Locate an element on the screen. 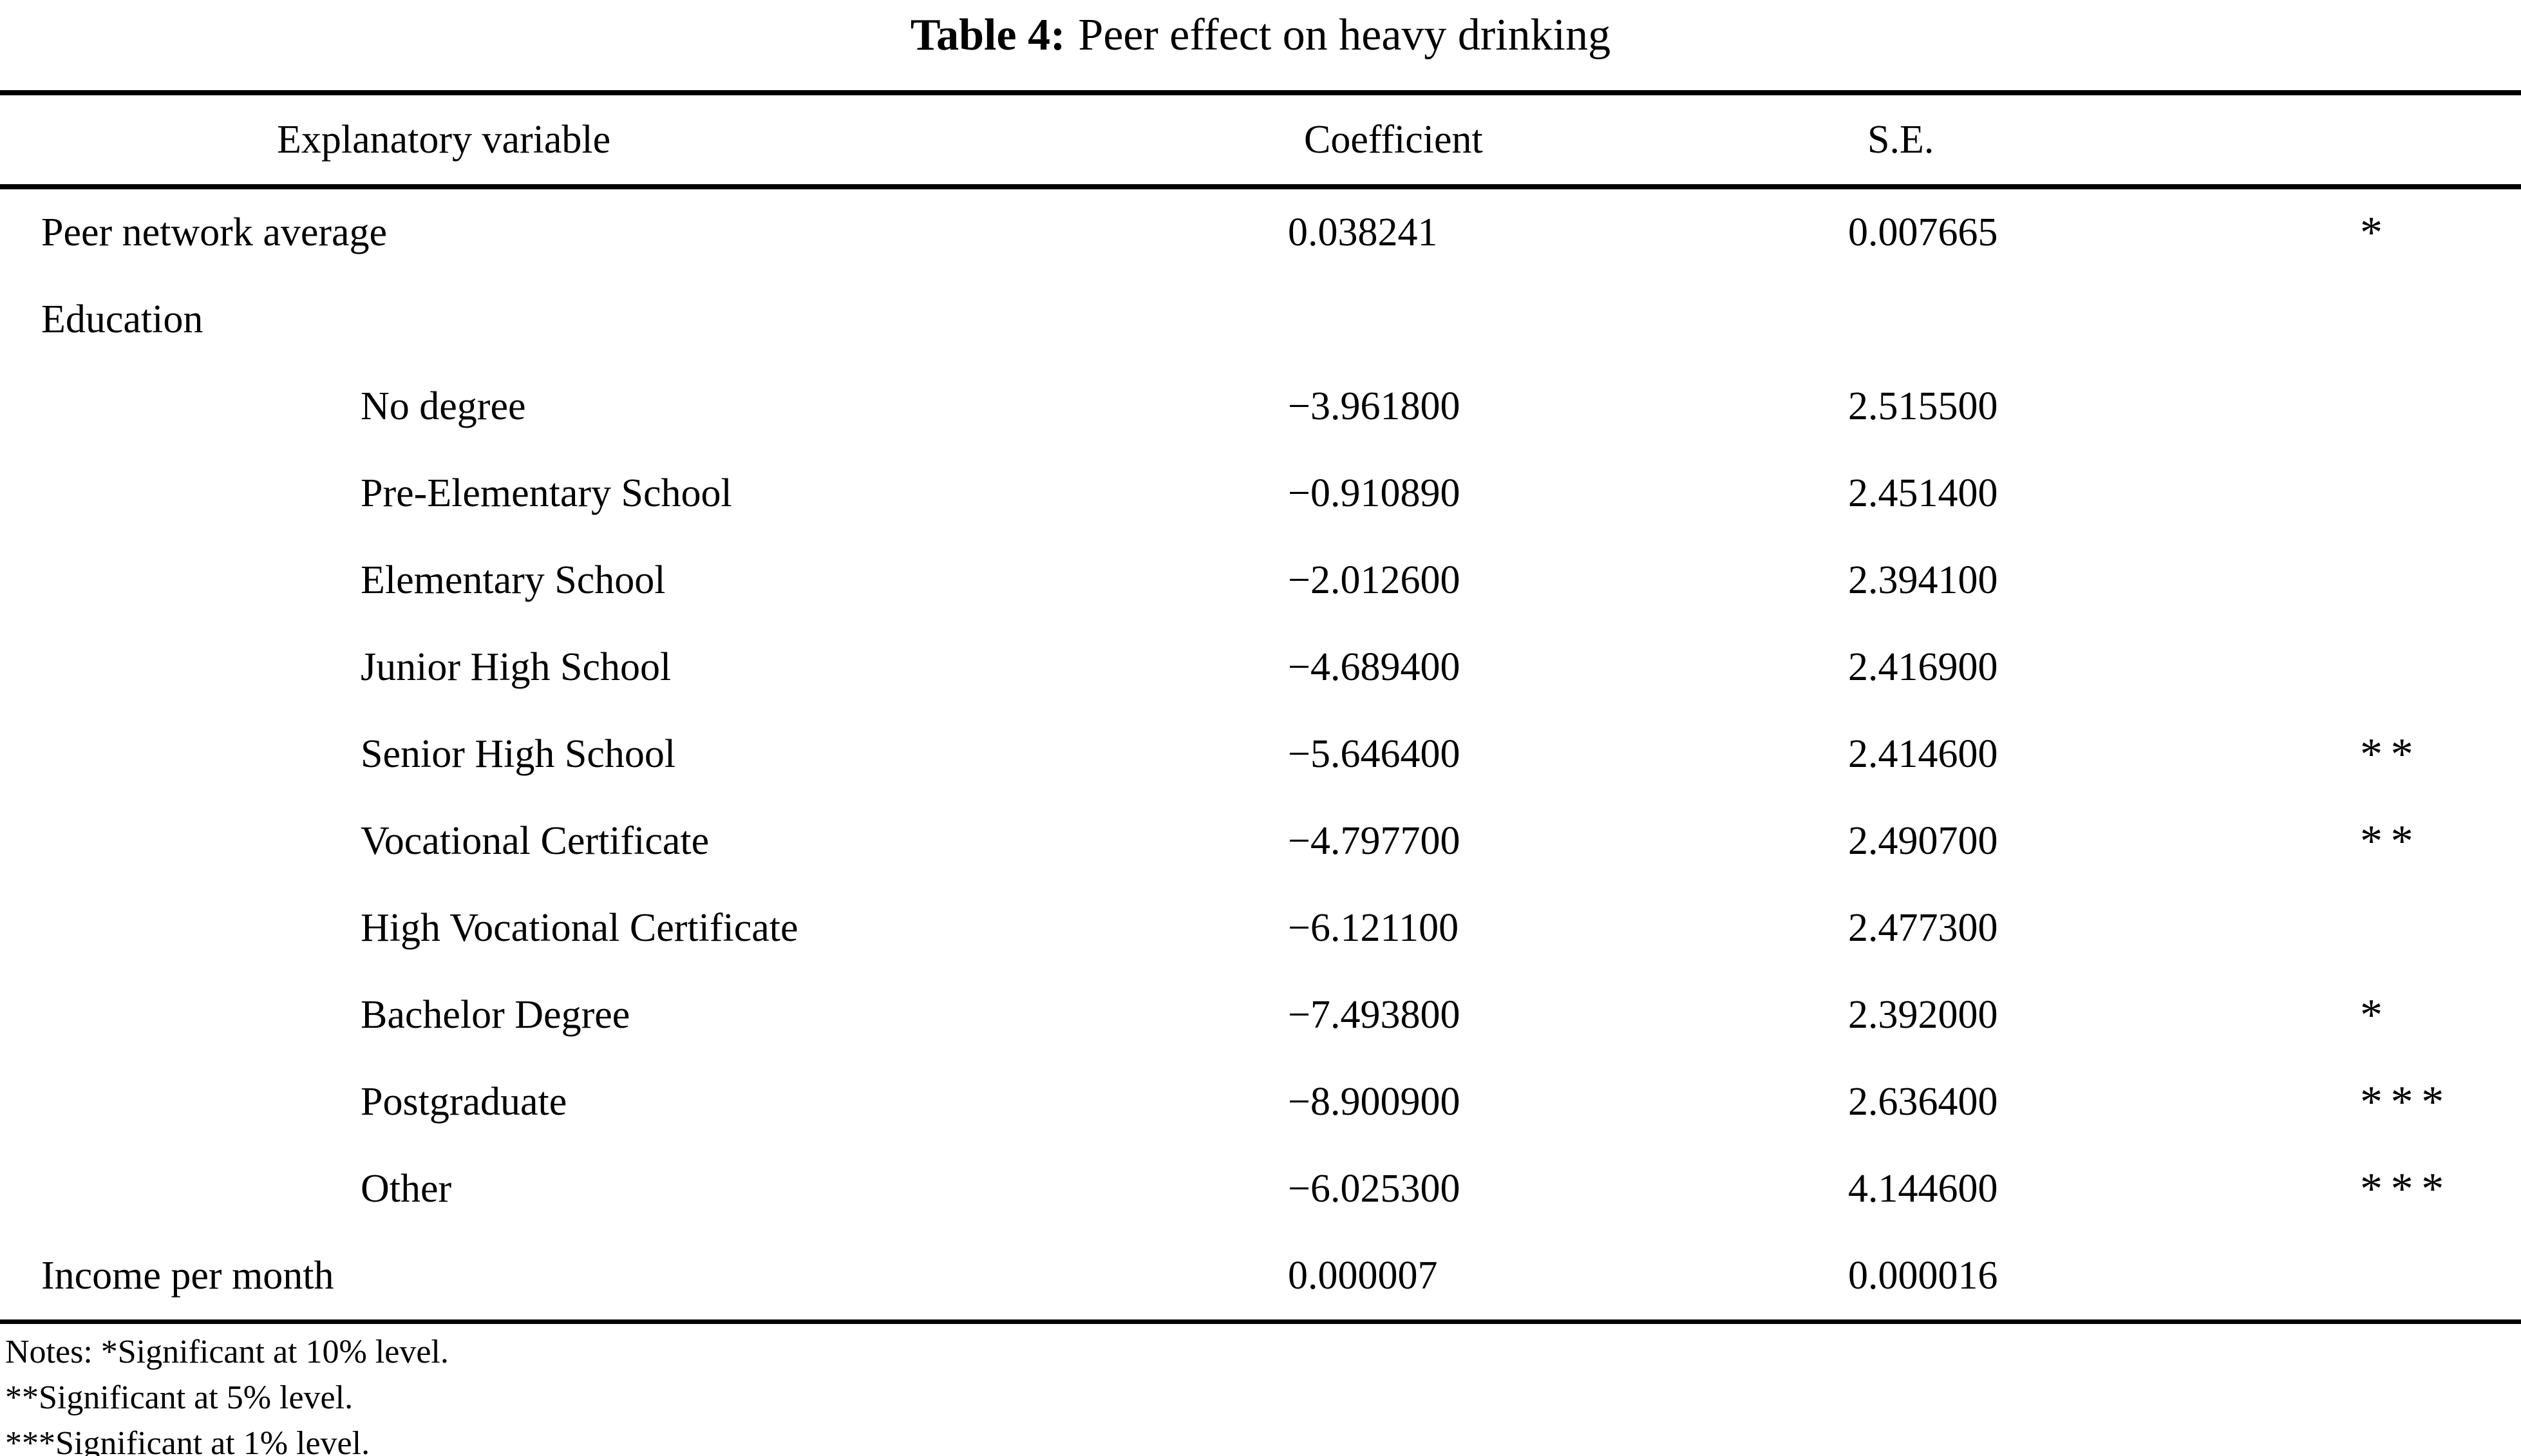 The image size is (2521, 1456). se-value: 2.451400 is located at coordinates (1923, 493).